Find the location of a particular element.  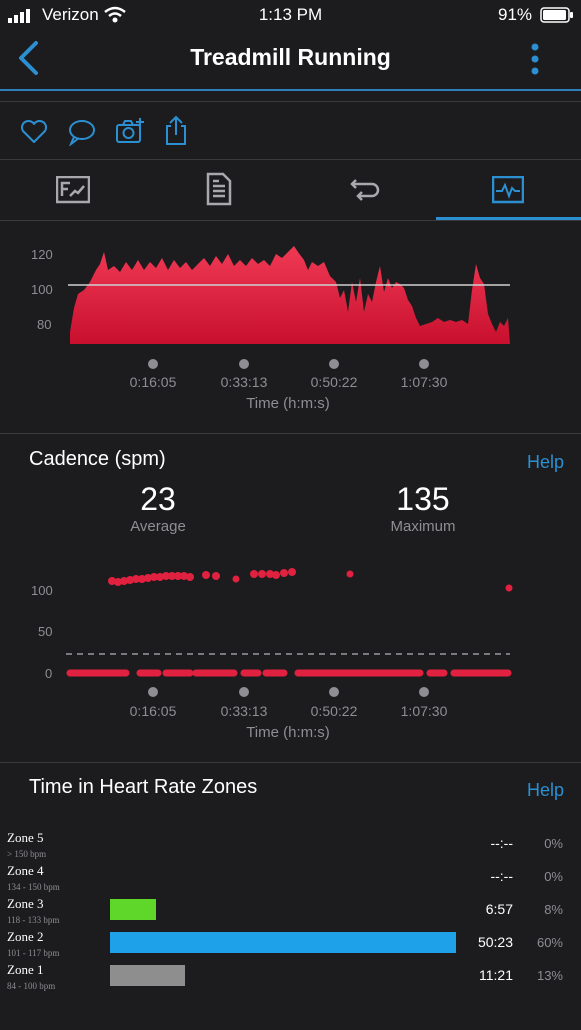

average-label: Average is located at coordinates (158, 526).